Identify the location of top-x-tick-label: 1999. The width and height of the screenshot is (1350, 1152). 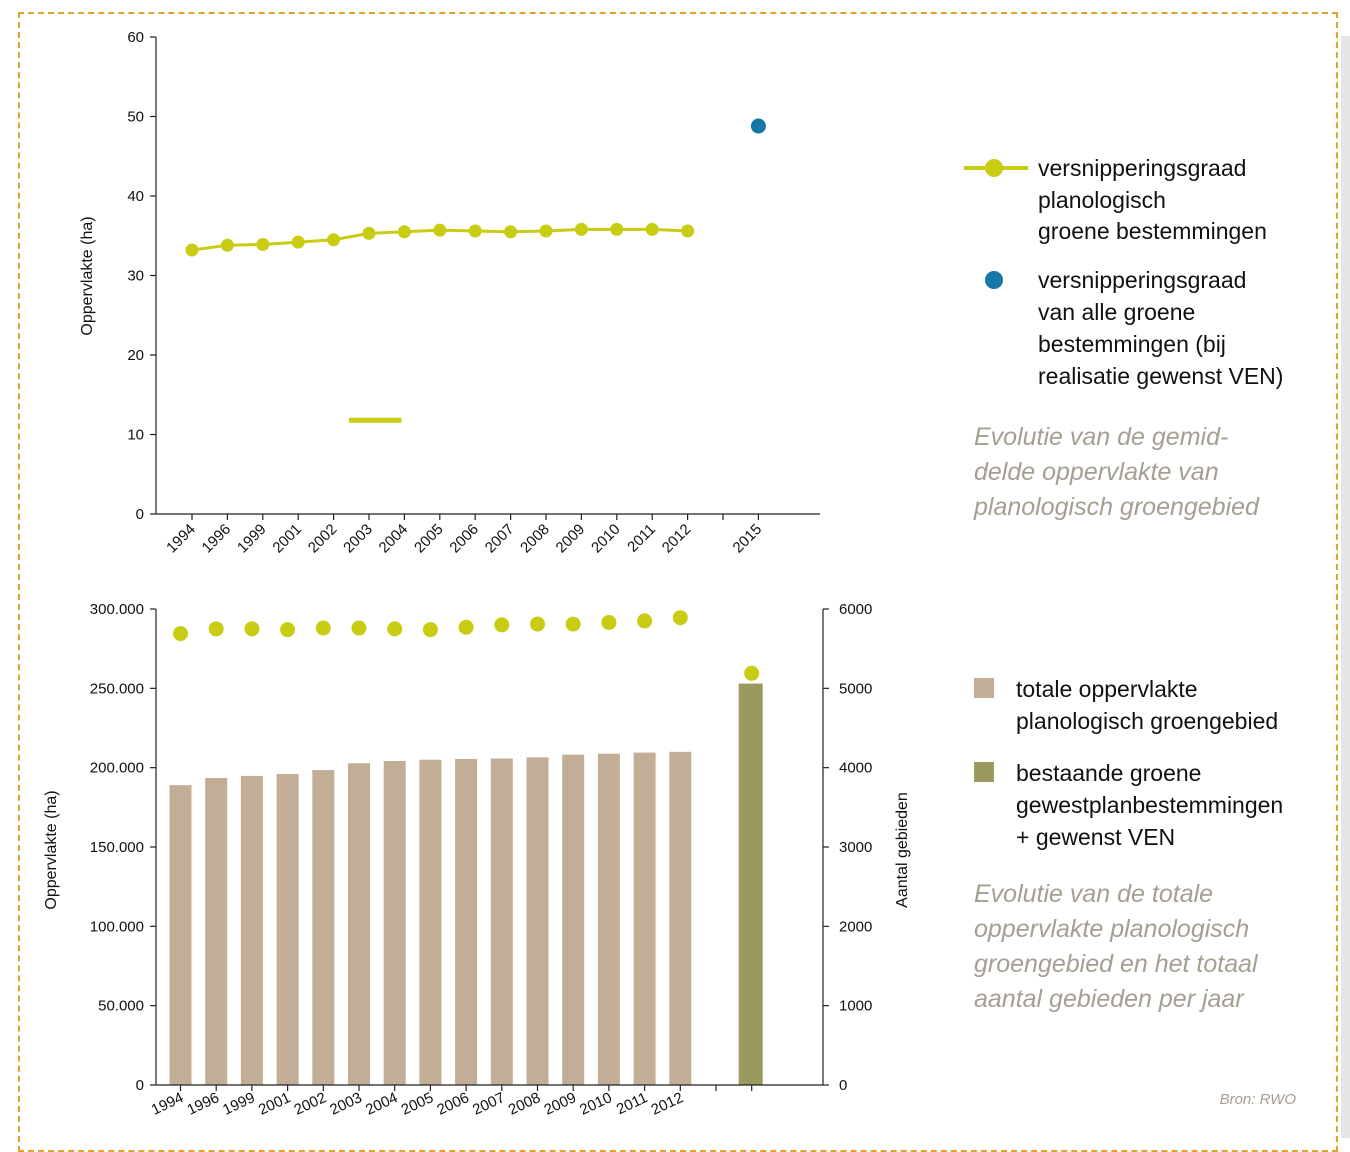
(252, 539).